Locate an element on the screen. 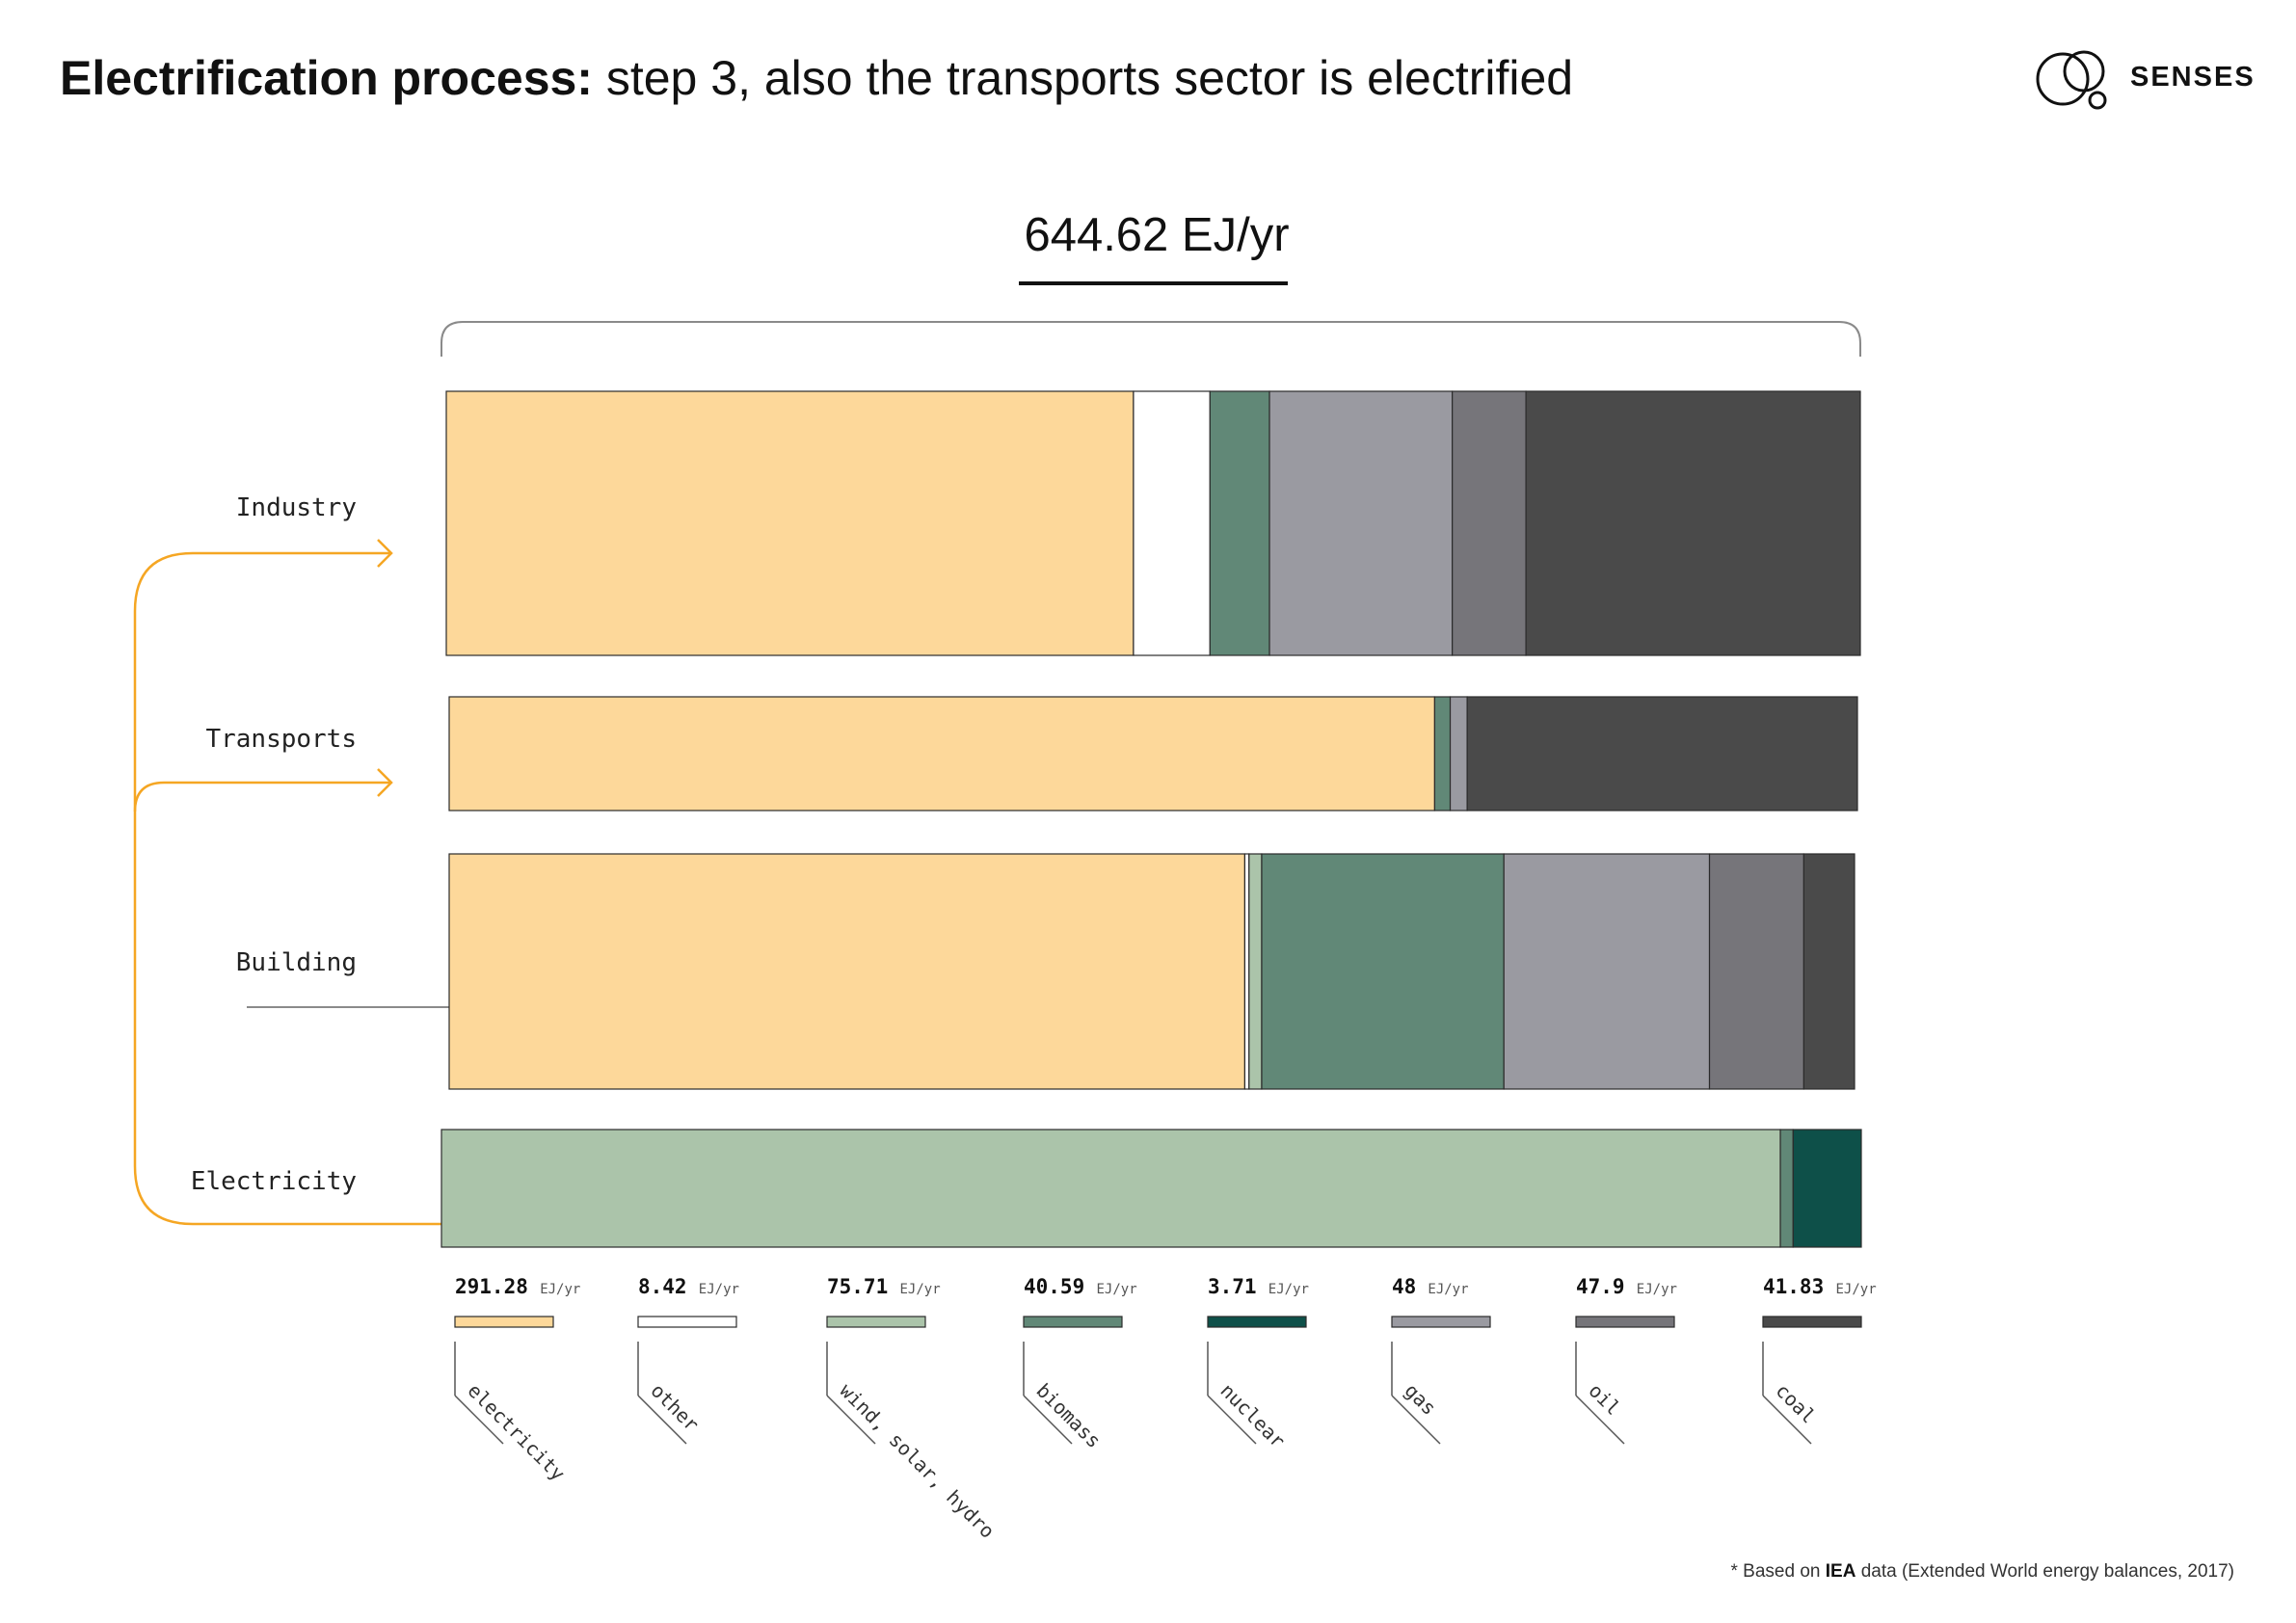 Image resolution: width=2296 pixels, height=1623 pixels. legend-item-coal: 41.83 EJ/yr coal is located at coordinates (1819, 1360).